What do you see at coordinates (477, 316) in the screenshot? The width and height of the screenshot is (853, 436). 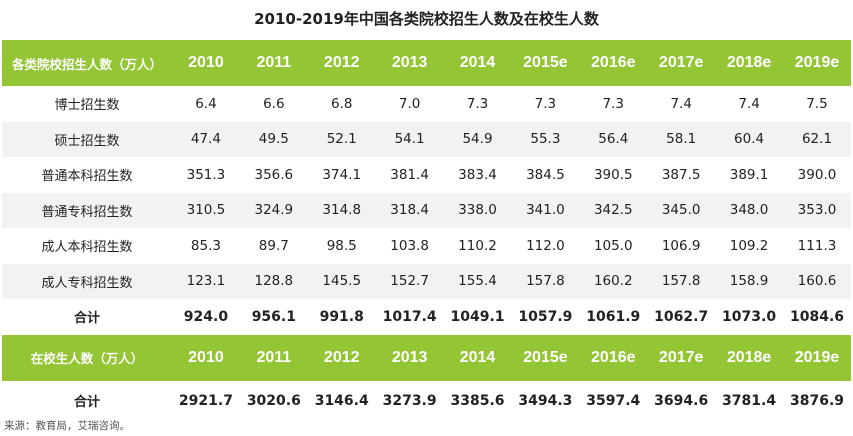 I see `table-cell-value: 1049.1` at bounding box center [477, 316].